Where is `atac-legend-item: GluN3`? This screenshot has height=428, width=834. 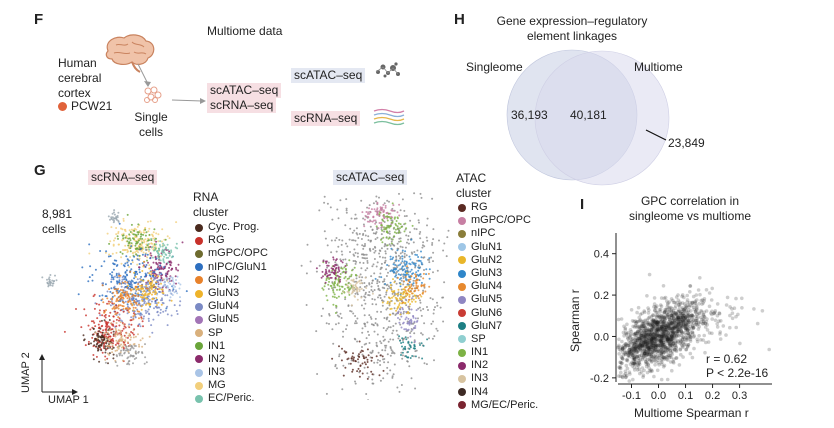 atac-legend-item: GluN3 is located at coordinates (498, 273).